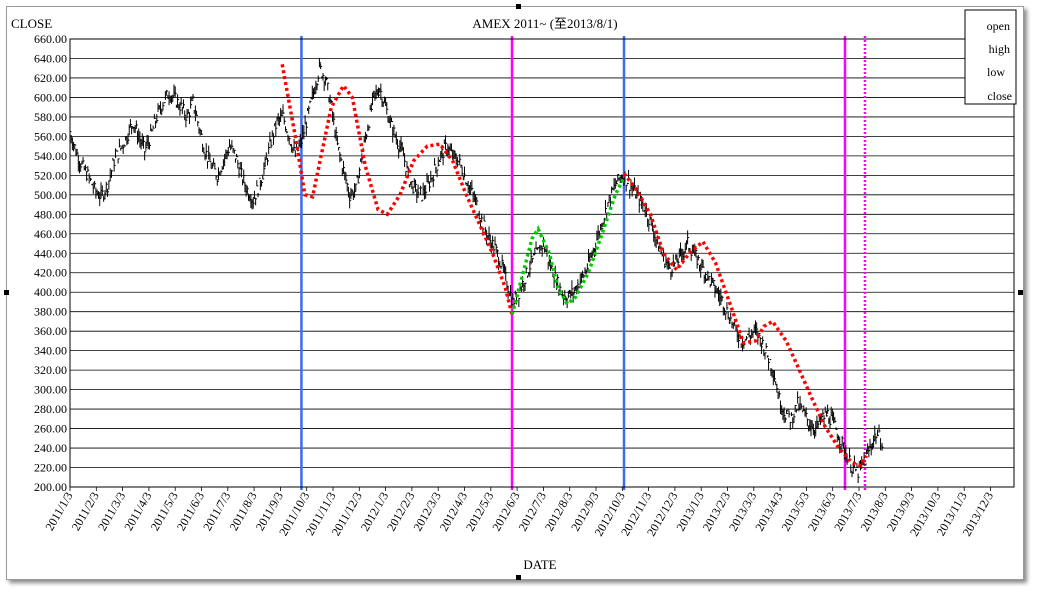  I want to click on y-tick-label: 360.00, so click(50, 331).